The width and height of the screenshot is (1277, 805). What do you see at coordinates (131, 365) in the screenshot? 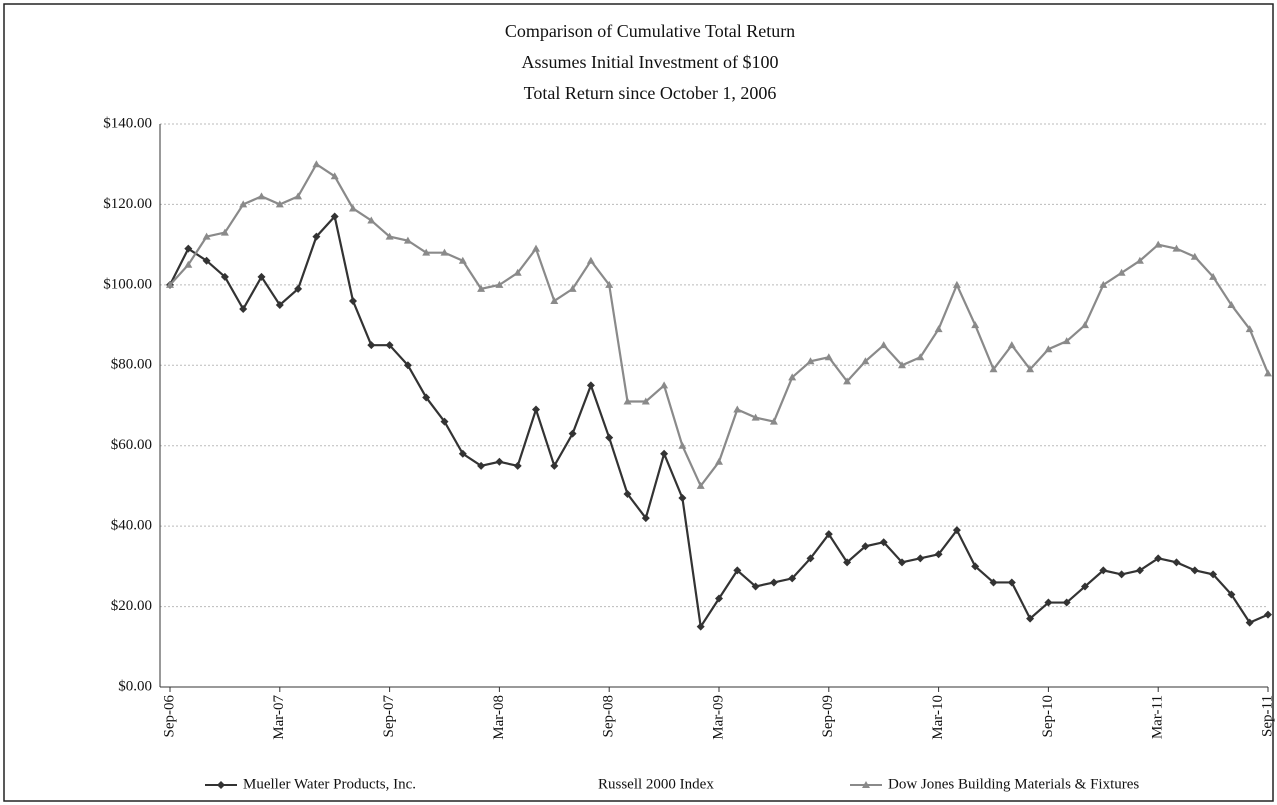
I see `y-tick-label: $80.00` at bounding box center [131, 365].